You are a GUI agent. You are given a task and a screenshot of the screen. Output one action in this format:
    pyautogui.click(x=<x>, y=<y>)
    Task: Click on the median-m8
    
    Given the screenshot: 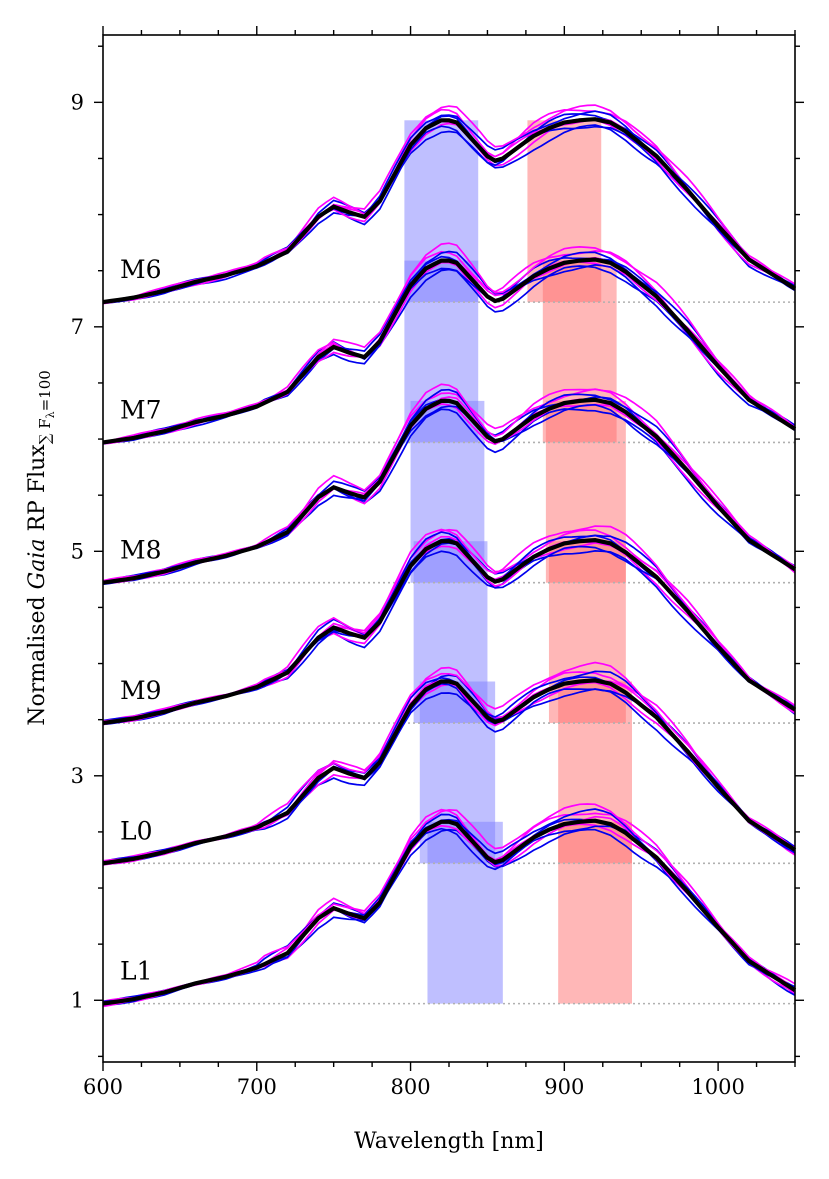 What is the action you would take?
    pyautogui.click(x=449, y=491)
    